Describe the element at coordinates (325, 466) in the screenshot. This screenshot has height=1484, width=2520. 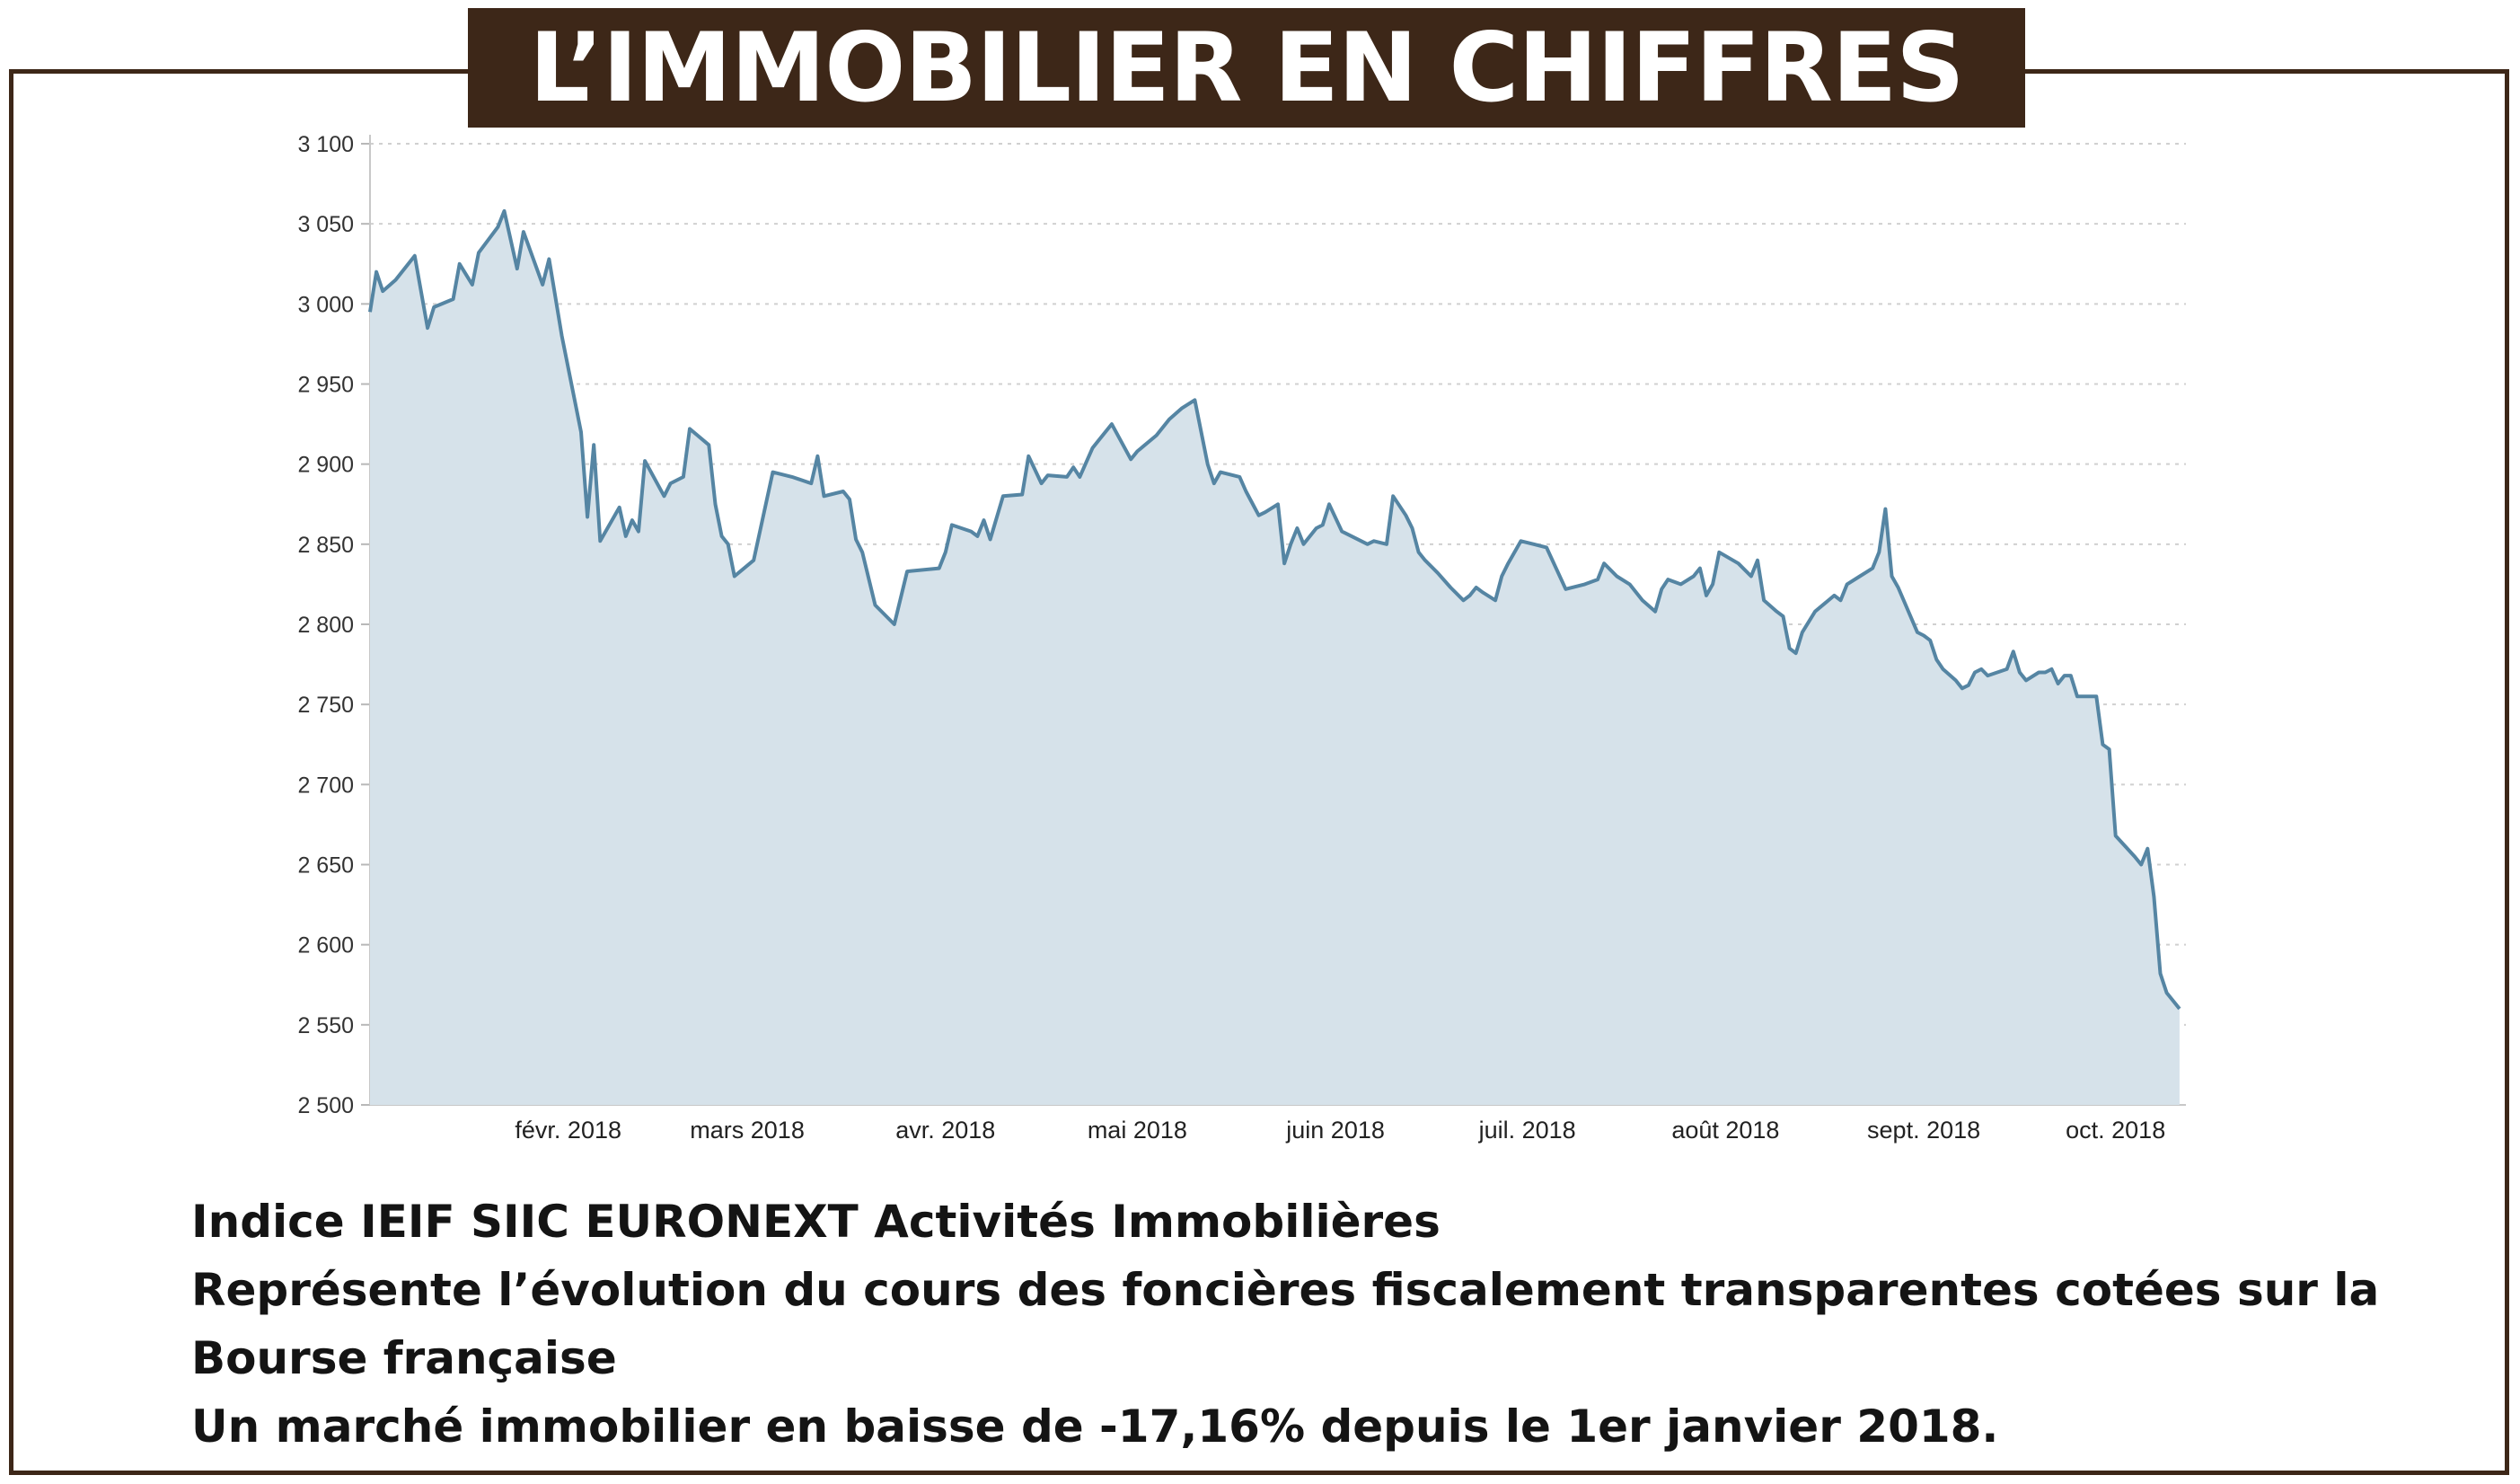
I see `y-tick-label: 2 900` at that location.